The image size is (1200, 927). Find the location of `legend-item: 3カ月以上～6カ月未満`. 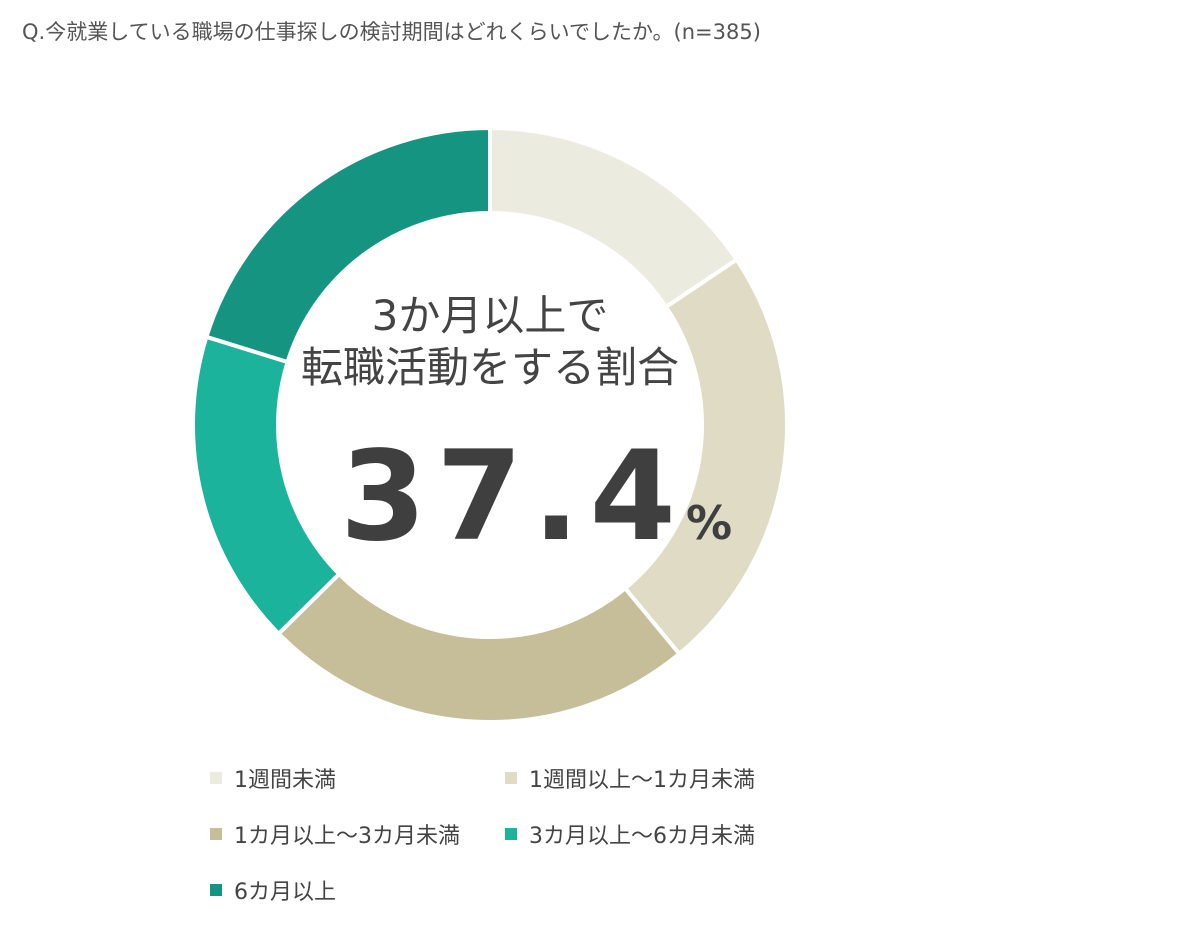

legend-item: 3カ月以上～6カ月未満 is located at coordinates (630, 834).